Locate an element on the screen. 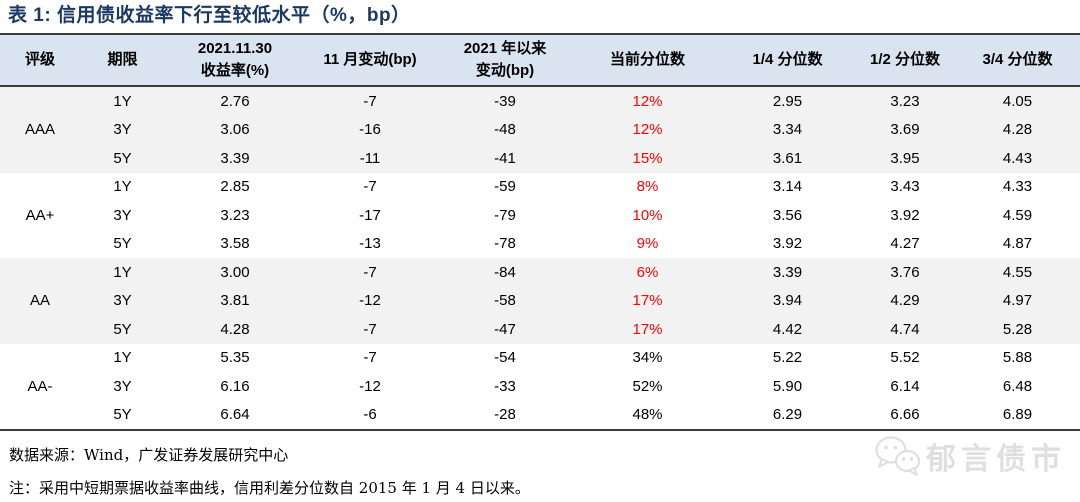 This screenshot has height=502, width=1080. watermark: 郁言债市 is located at coordinates (970, 456).